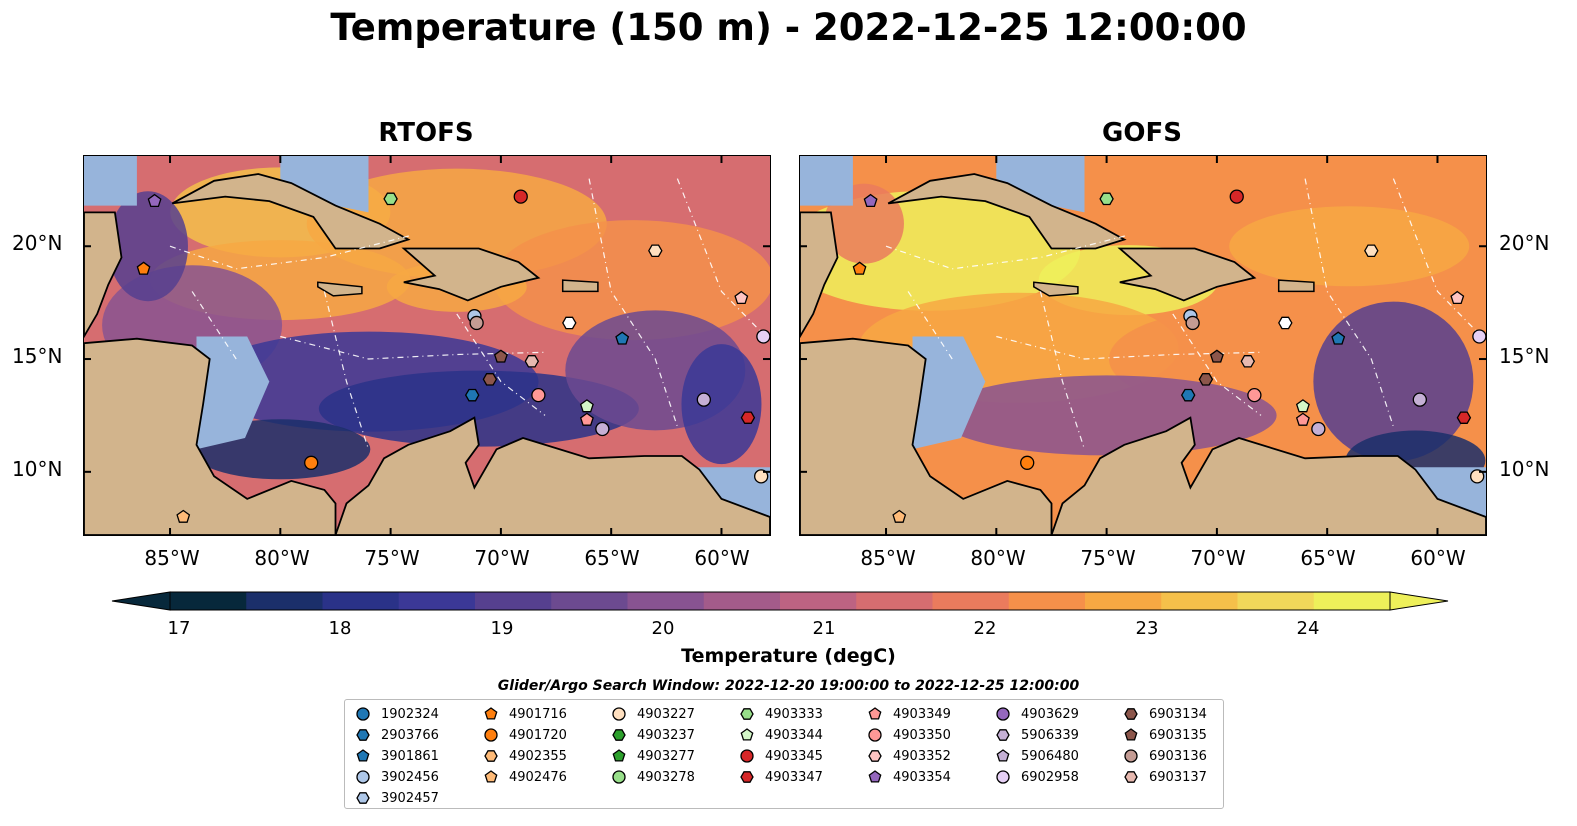  Describe the element at coordinates (794, 735) in the screenshot. I see `legend-label: 4903344` at that location.